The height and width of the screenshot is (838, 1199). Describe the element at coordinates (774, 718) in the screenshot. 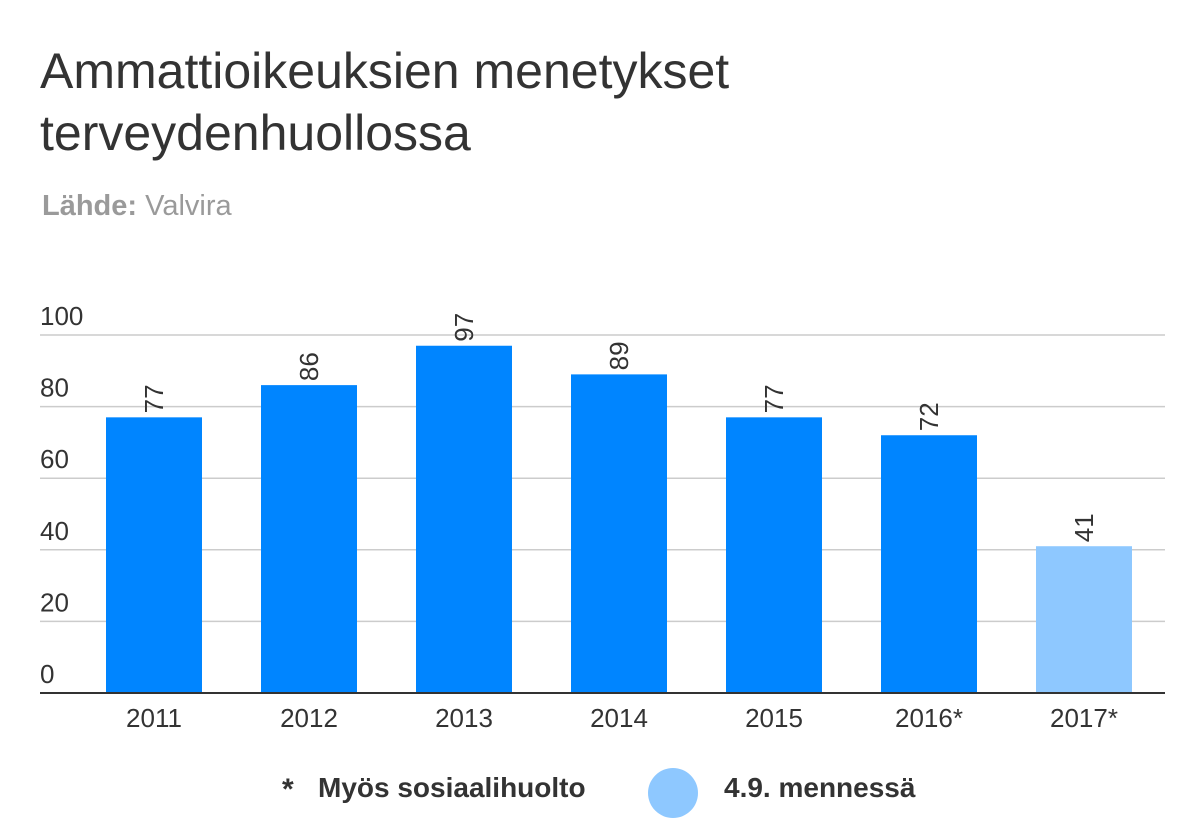

I see `x-tick-label: 2015` at that location.